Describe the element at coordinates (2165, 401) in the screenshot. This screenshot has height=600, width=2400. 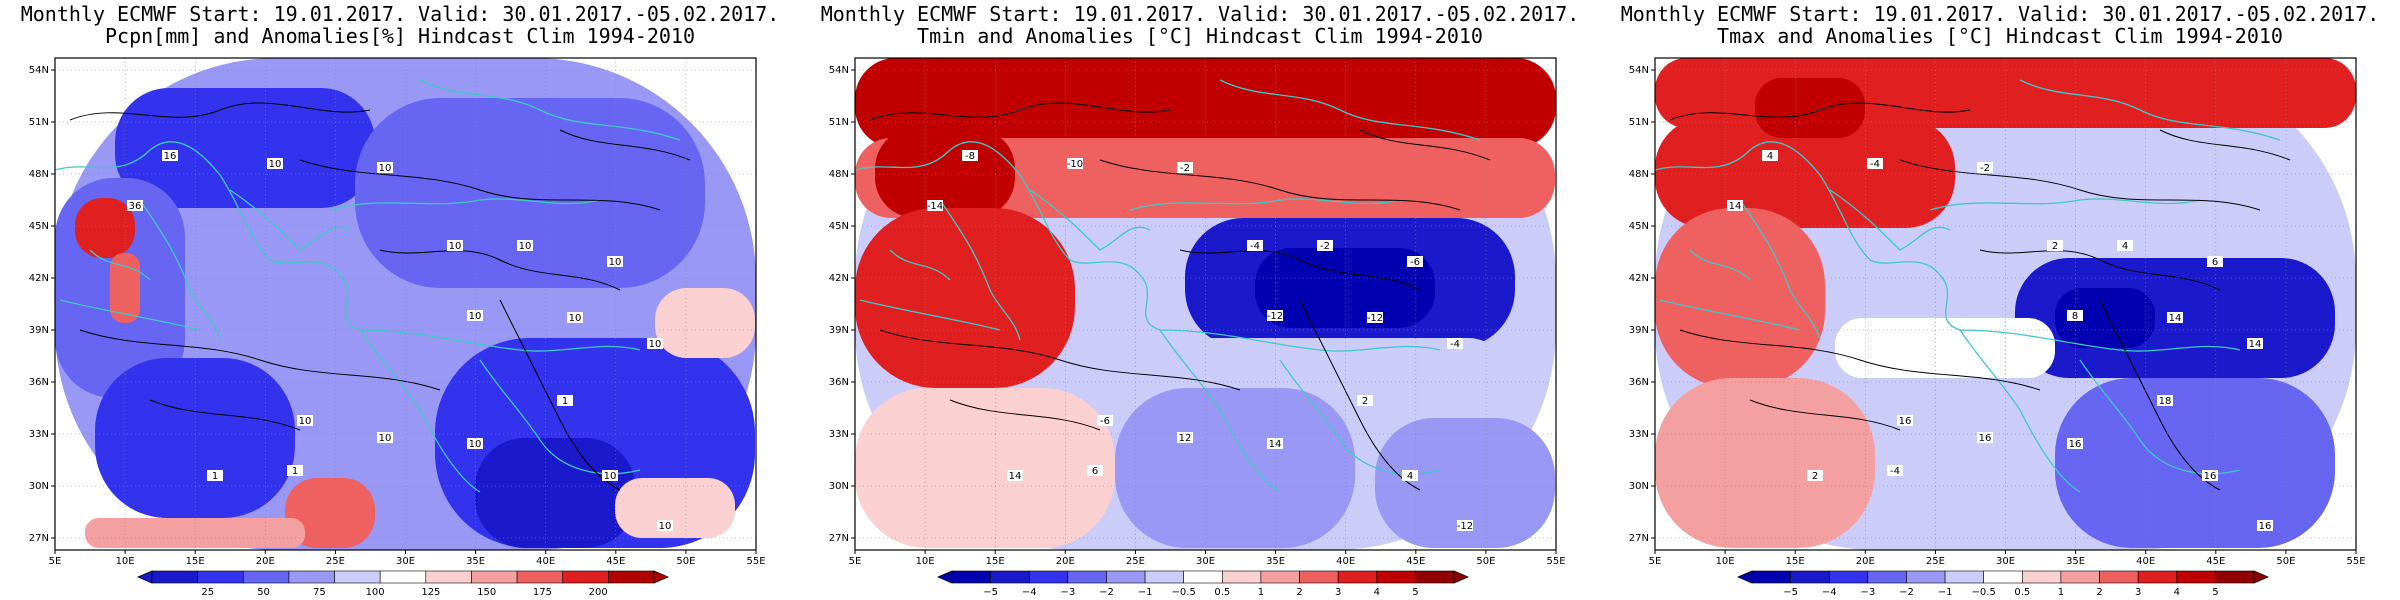
I see `contour-label: 18` at that location.